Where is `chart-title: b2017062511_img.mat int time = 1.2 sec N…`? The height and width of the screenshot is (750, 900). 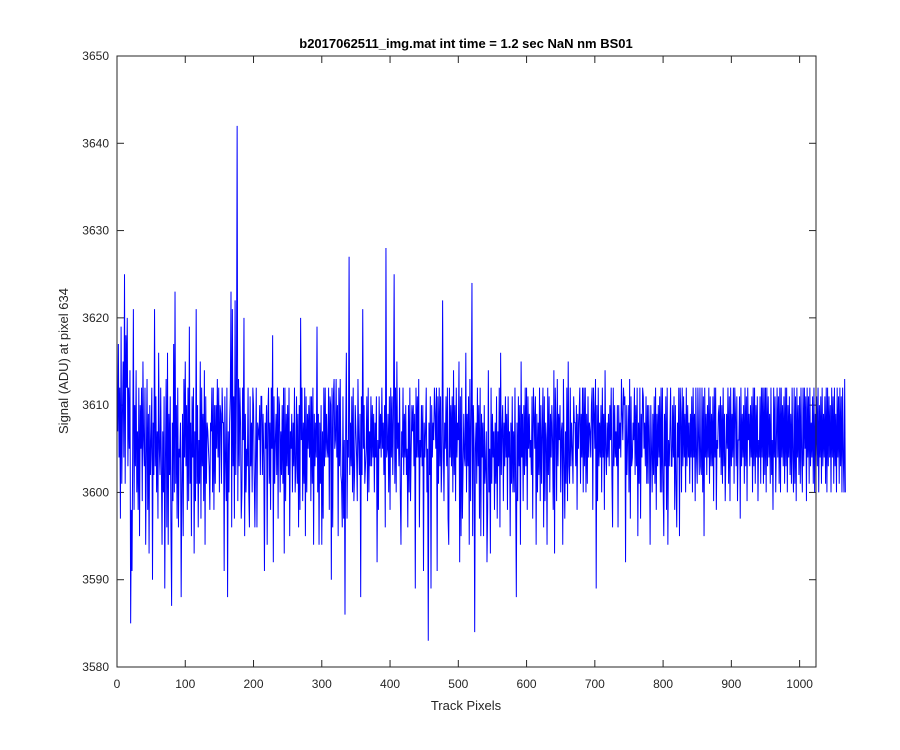 chart-title: b2017062511_img.mat int time = 1.2 sec N… is located at coordinates (465, 43).